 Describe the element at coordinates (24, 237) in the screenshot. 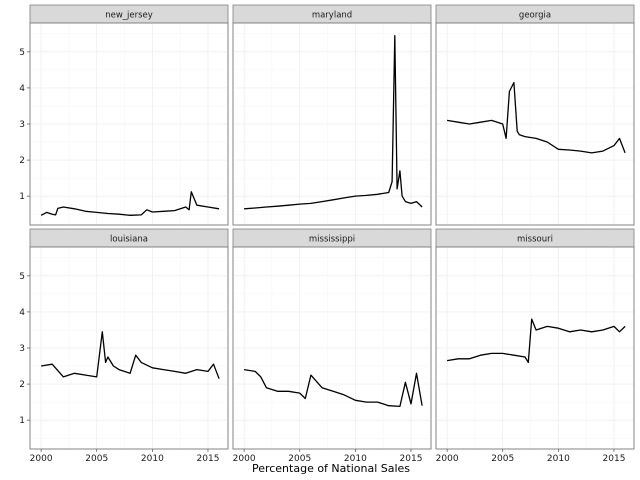

I see `y-axis: 1 2 3 4 5 1 2 3 4 5` at that location.